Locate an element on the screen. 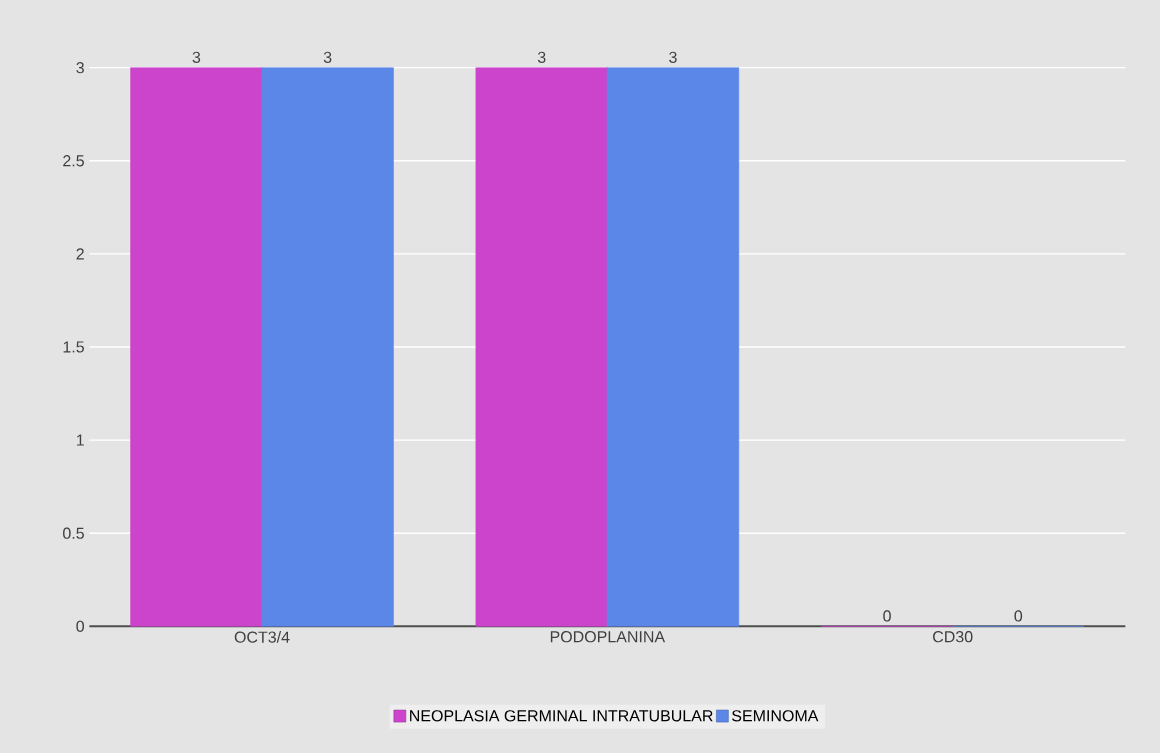 The width and height of the screenshot is (1160, 753). y-tick-label: 0.5 is located at coordinates (73, 533).